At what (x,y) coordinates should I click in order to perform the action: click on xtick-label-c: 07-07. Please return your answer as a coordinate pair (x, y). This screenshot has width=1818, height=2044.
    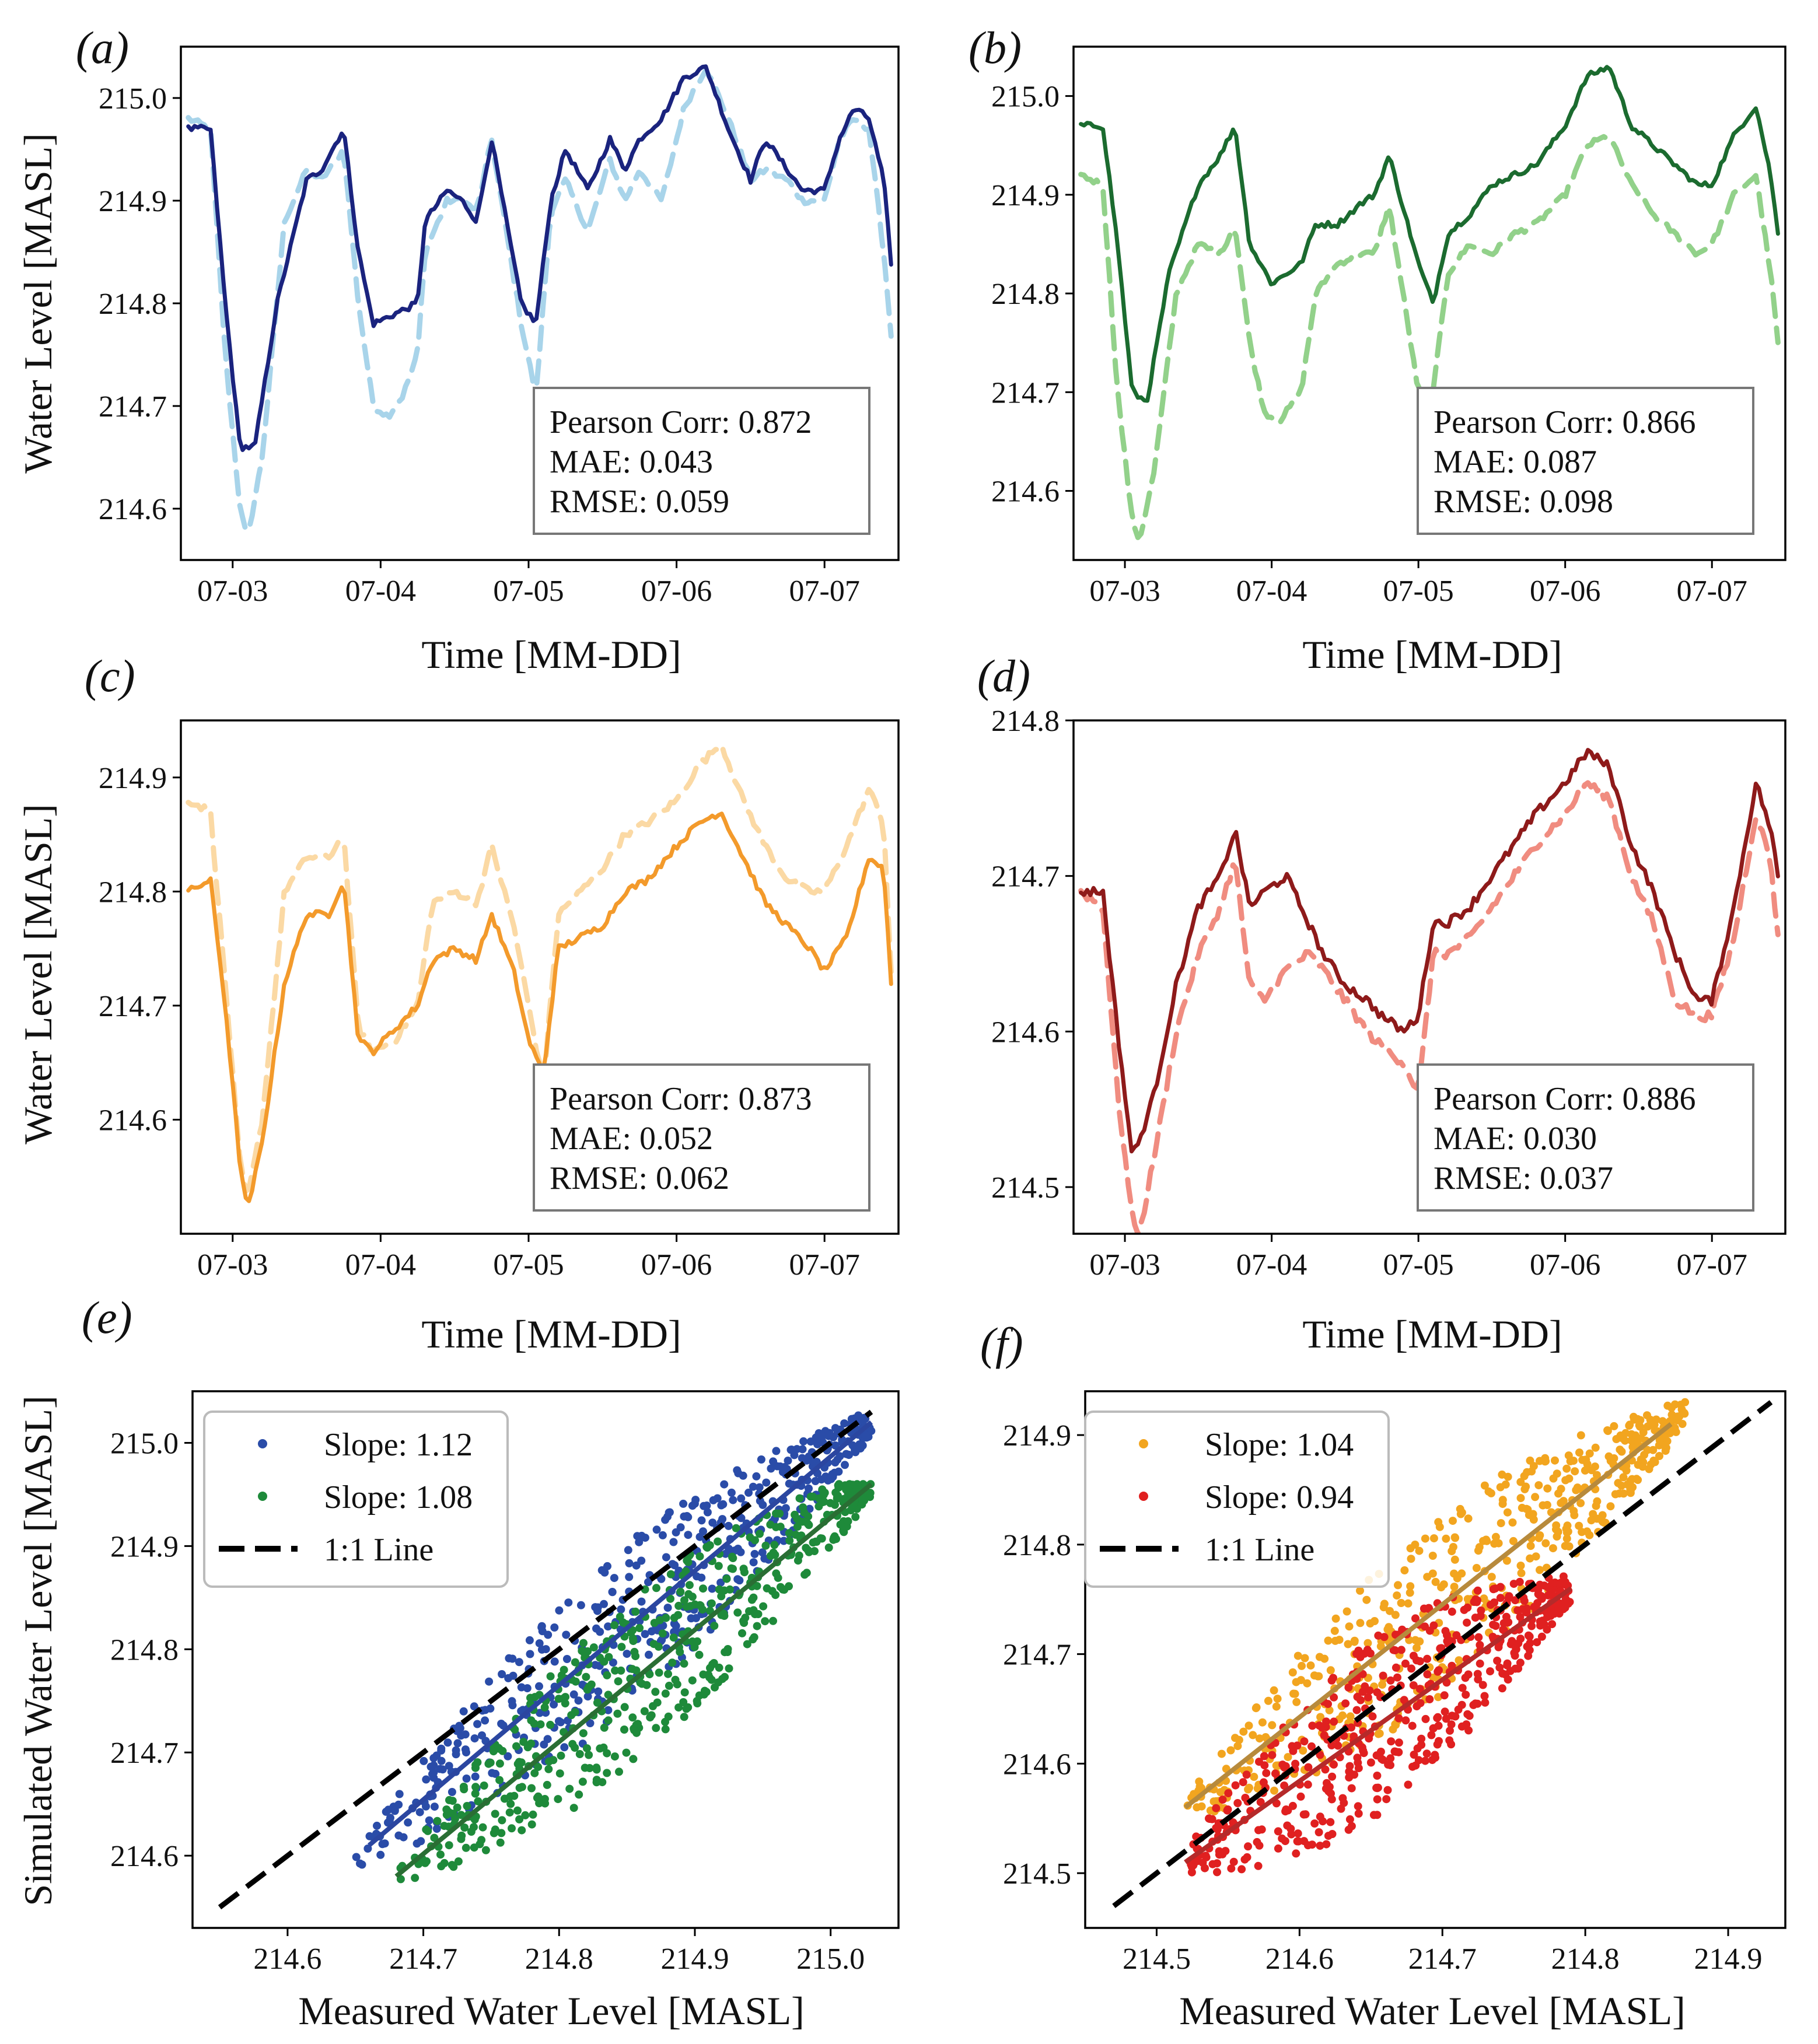
    Looking at the image, I should click on (824, 1265).